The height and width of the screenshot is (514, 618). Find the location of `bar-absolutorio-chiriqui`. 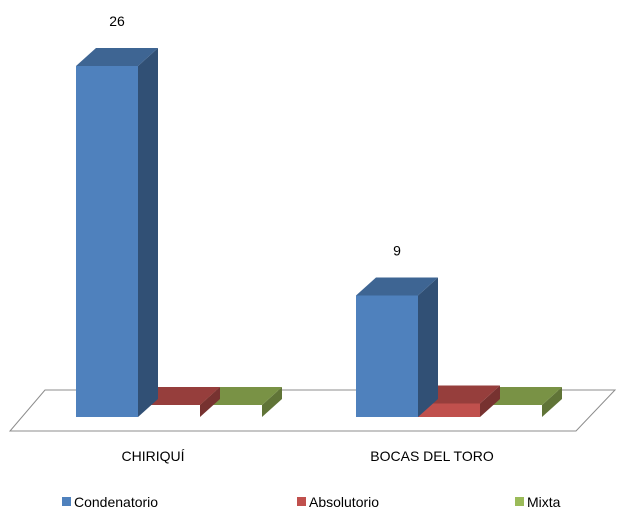

bar-absolutorio-chiriqui is located at coordinates (179, 402).